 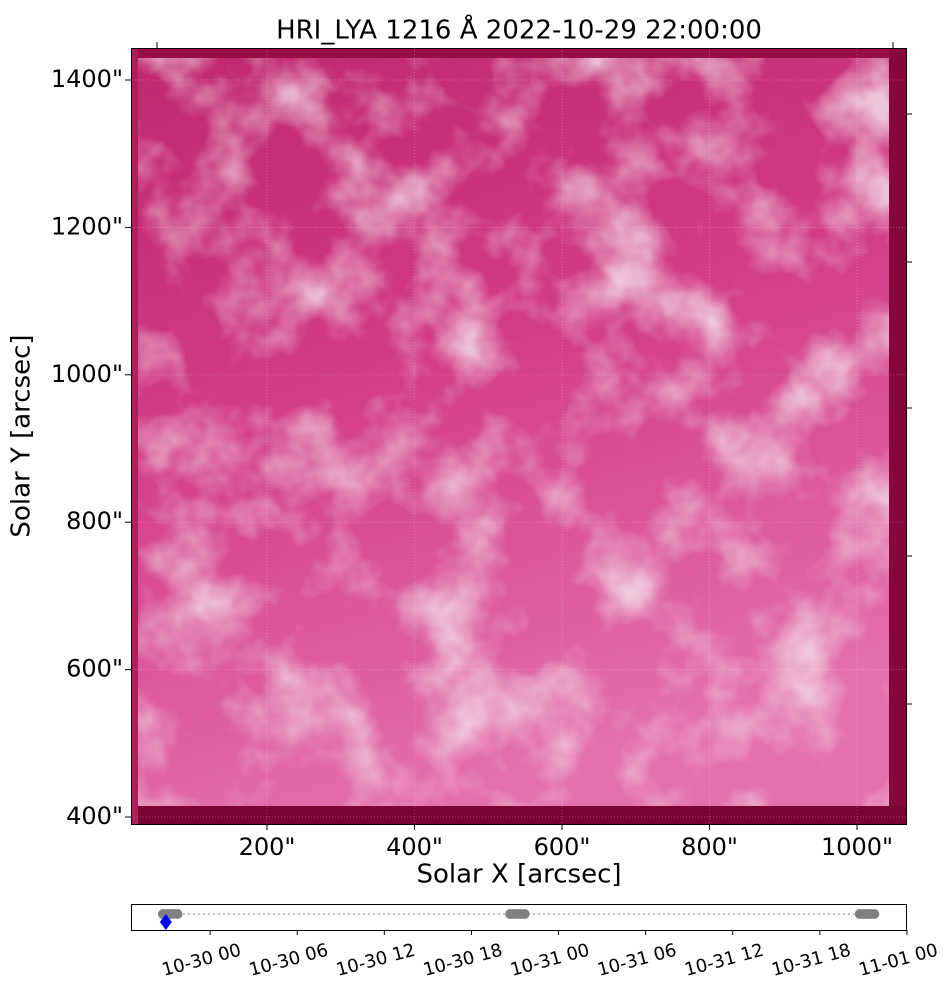 I want to click on x-axis-label: Solar X [arcsec], so click(x=518, y=875).